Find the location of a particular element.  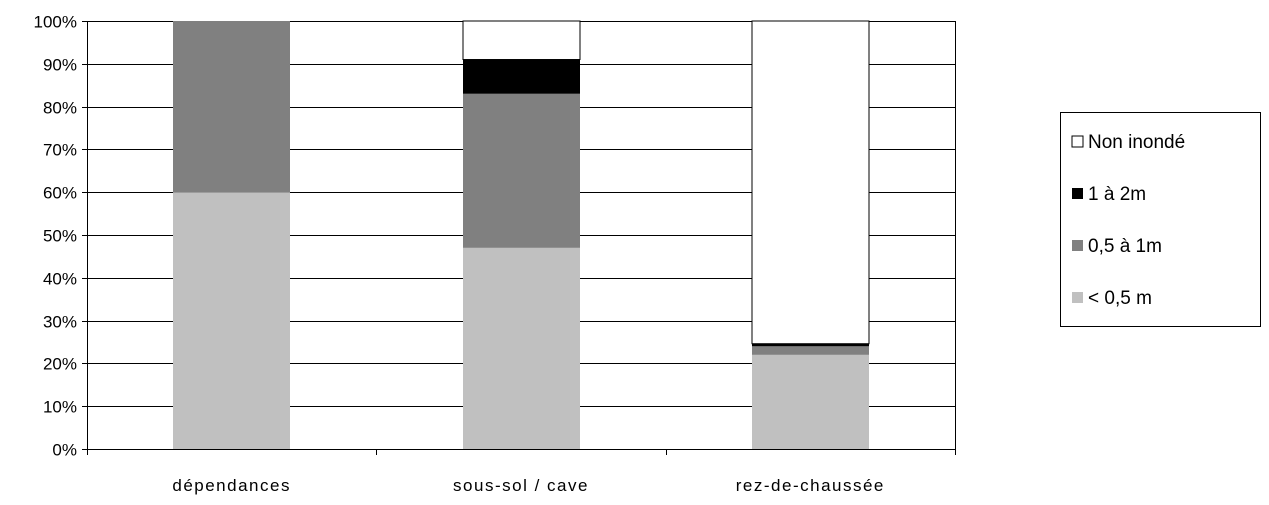

legend: Non inondé 1 à 2m 0,5 à 1m < 0,5 m is located at coordinates (1160, 219).